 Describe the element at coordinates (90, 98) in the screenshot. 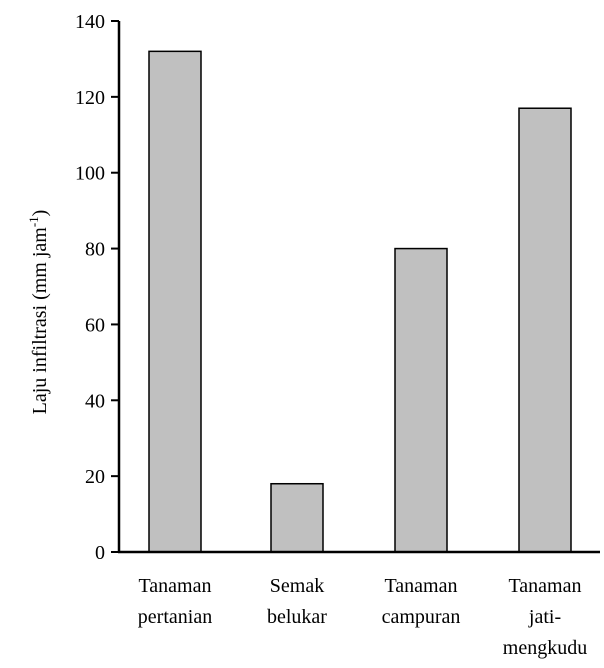

I see `y-tick-label-6: 120` at that location.